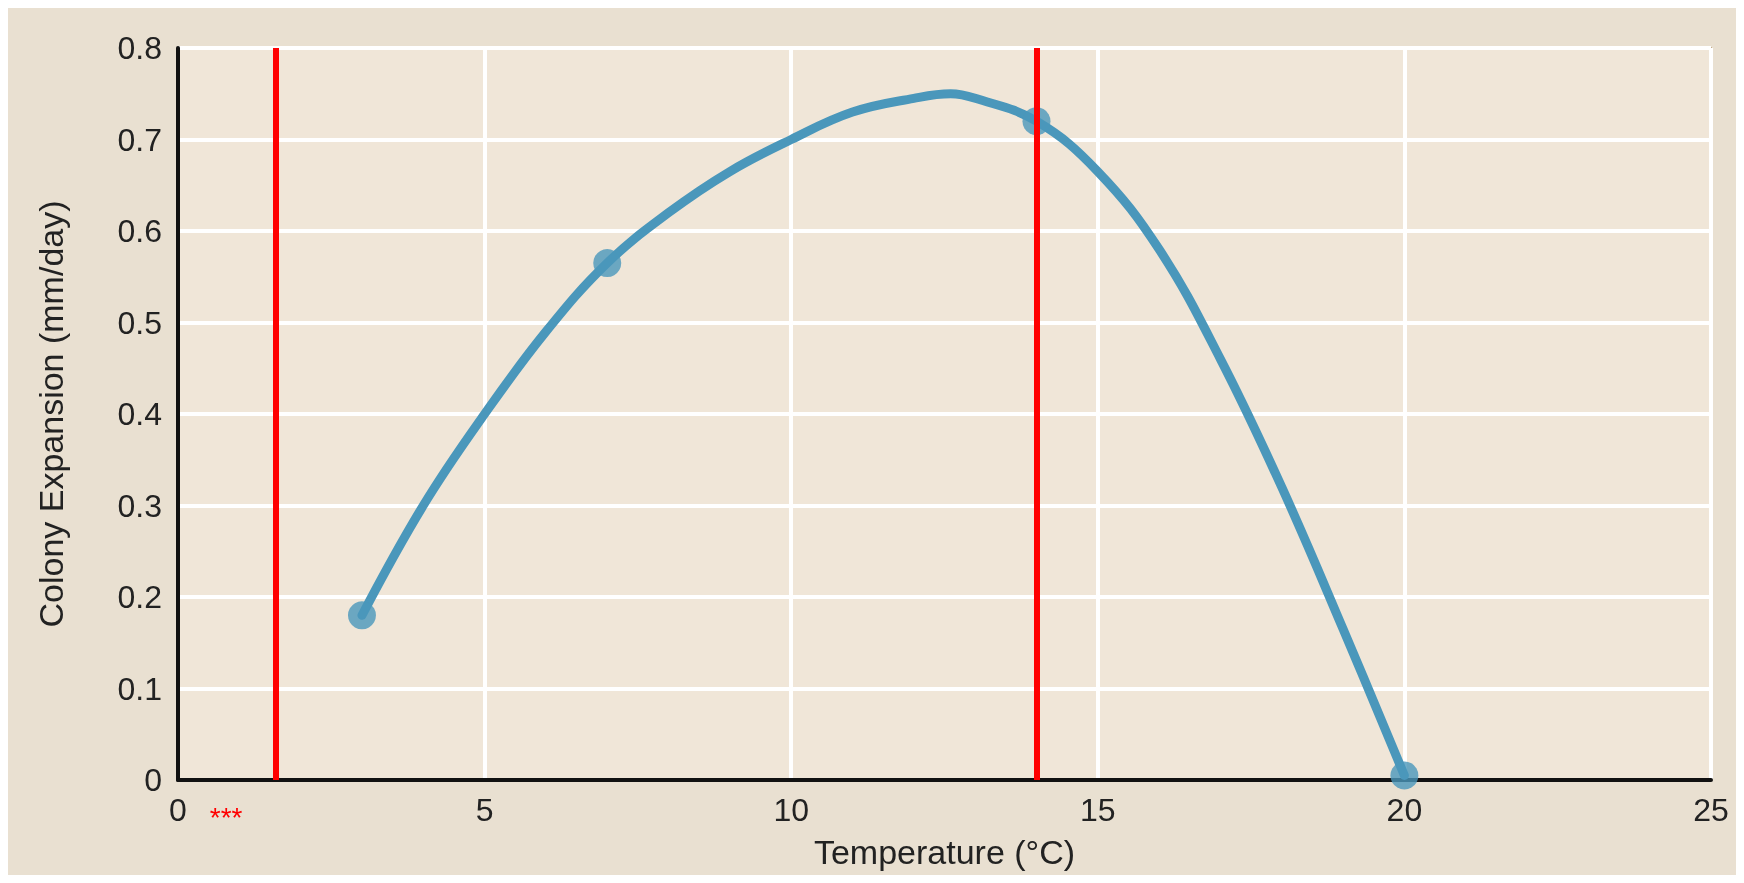 The image size is (1744, 883). Describe the element at coordinates (226, 817) in the screenshot. I see `ref-line-label: ***` at that location.